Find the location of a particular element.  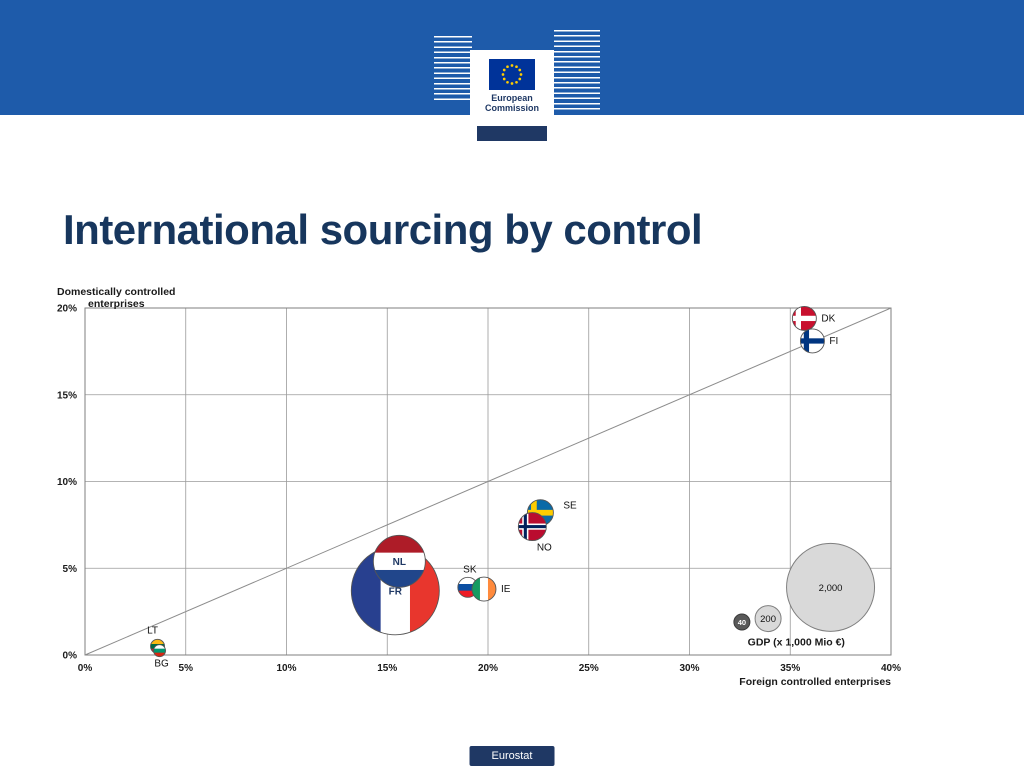

eurostat-badge: Eurostat is located at coordinates (512, 756).